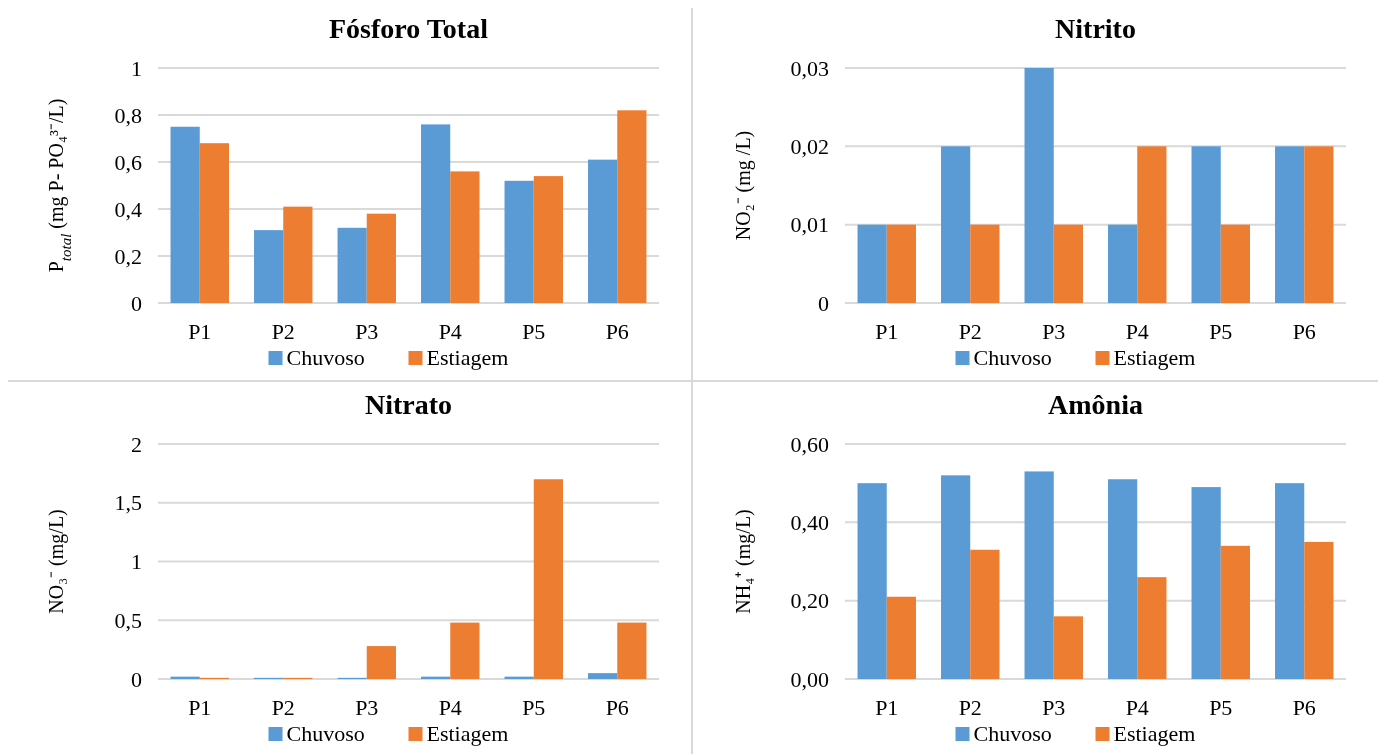 The image size is (1378, 754). What do you see at coordinates (128, 503) in the screenshot?
I see `y-tick-label: 1,5` at bounding box center [128, 503].